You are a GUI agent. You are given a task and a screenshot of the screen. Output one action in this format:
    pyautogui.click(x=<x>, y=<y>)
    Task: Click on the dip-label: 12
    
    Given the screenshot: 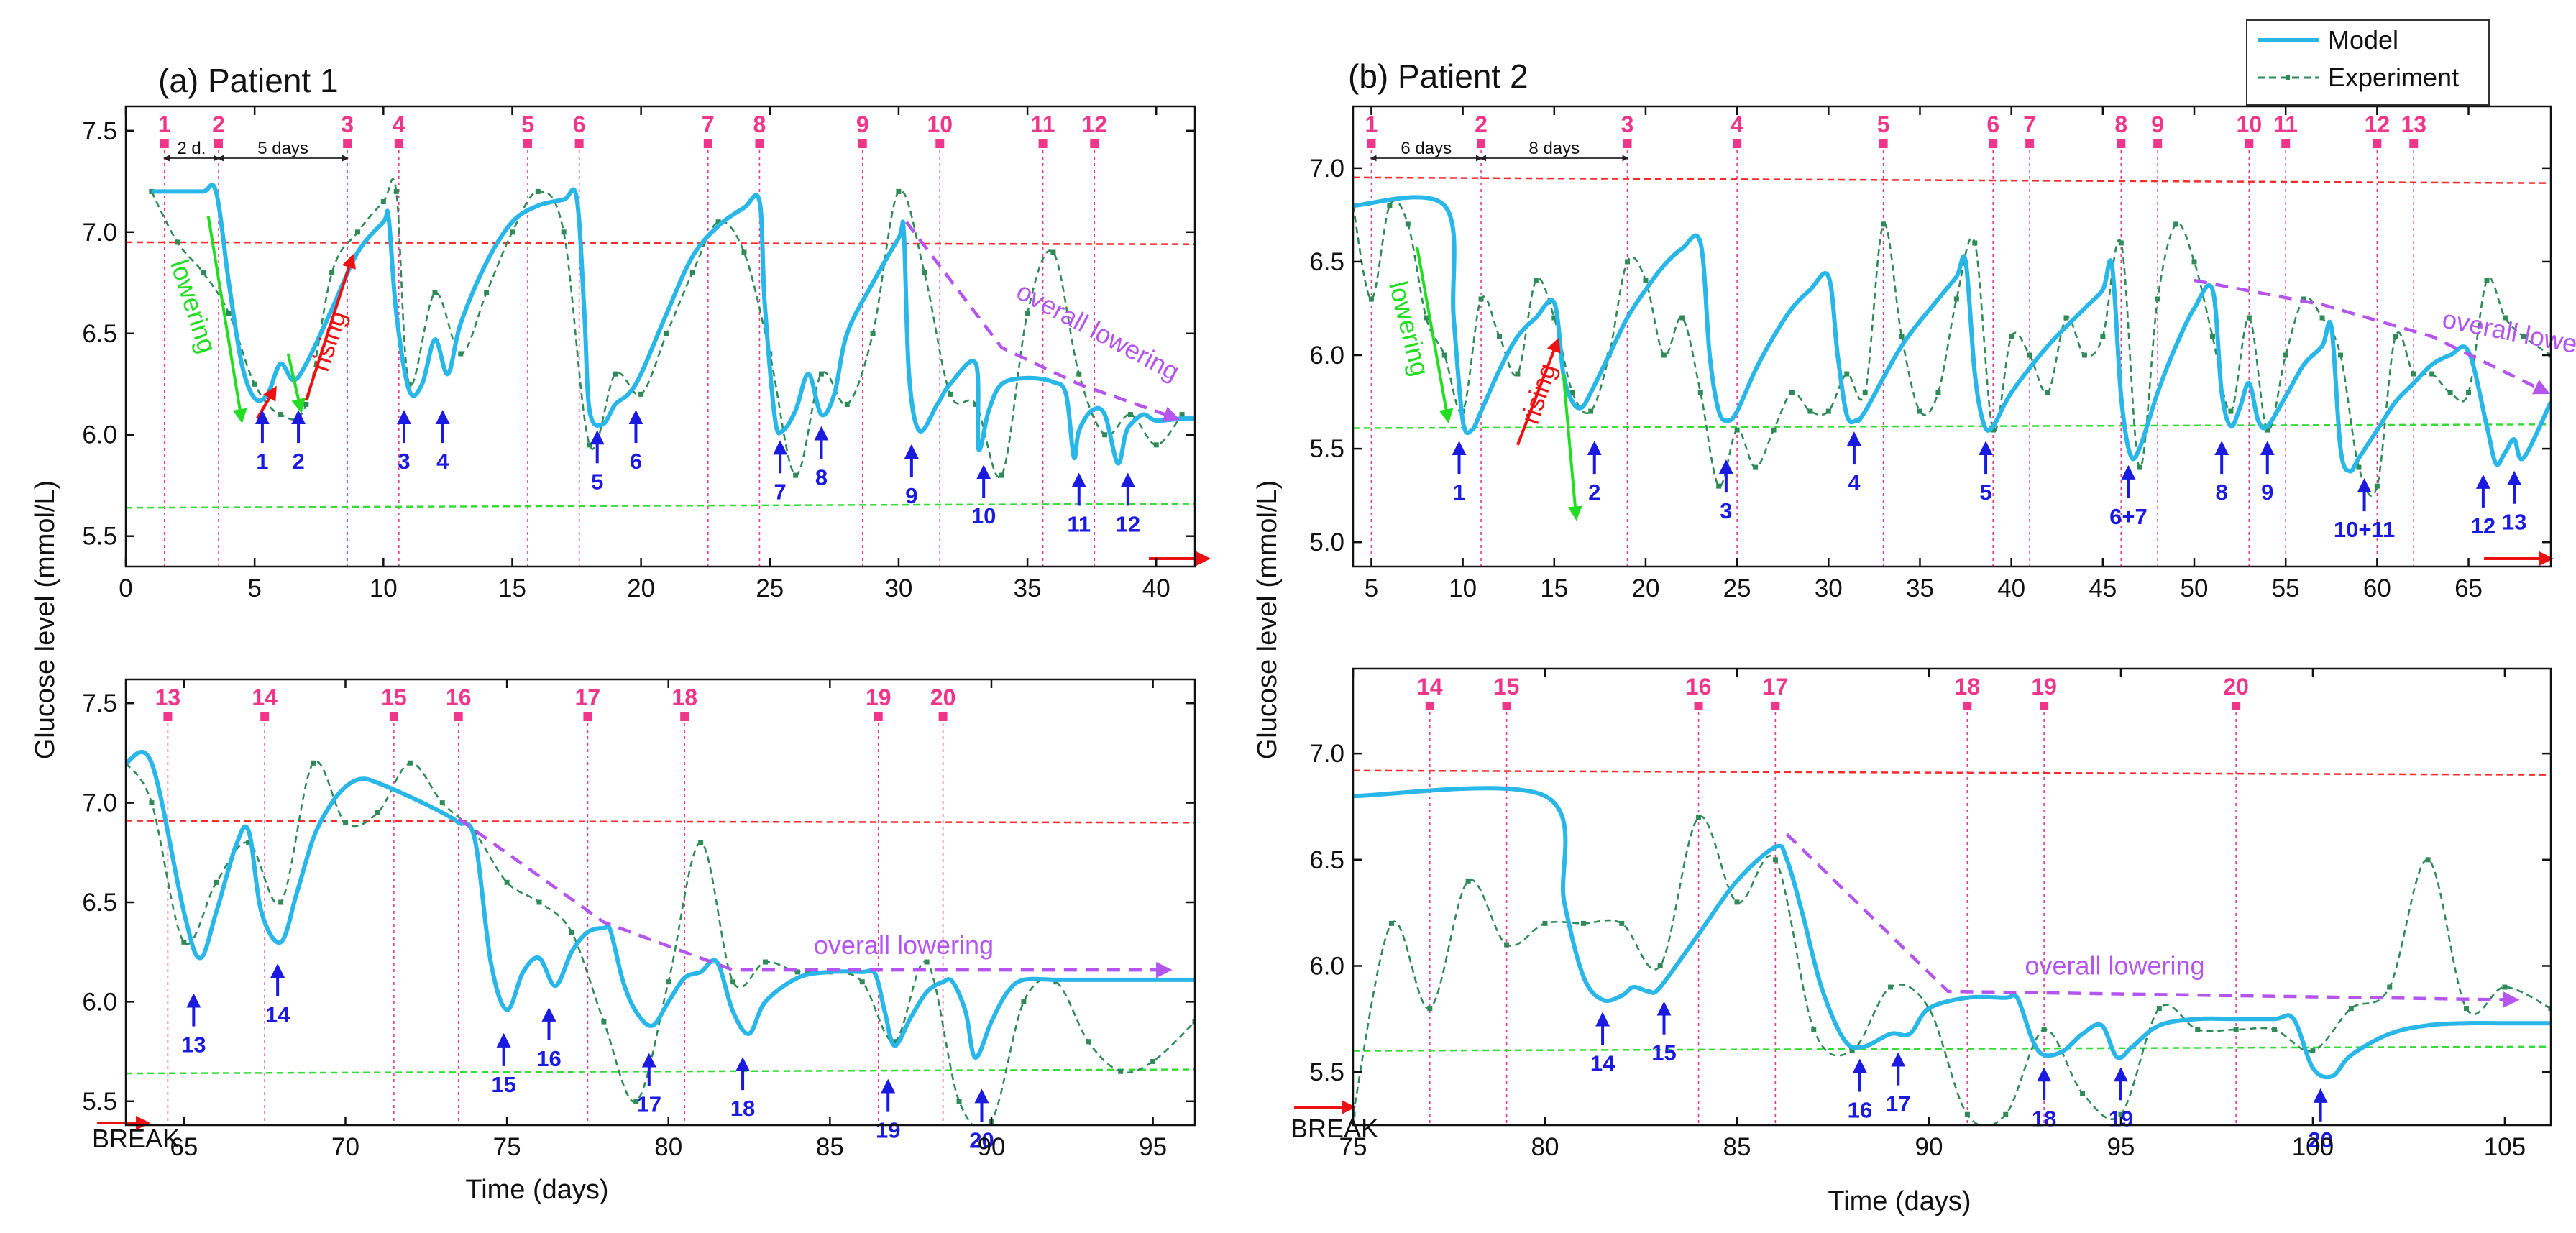 What is the action you would take?
    pyautogui.click(x=2483, y=525)
    